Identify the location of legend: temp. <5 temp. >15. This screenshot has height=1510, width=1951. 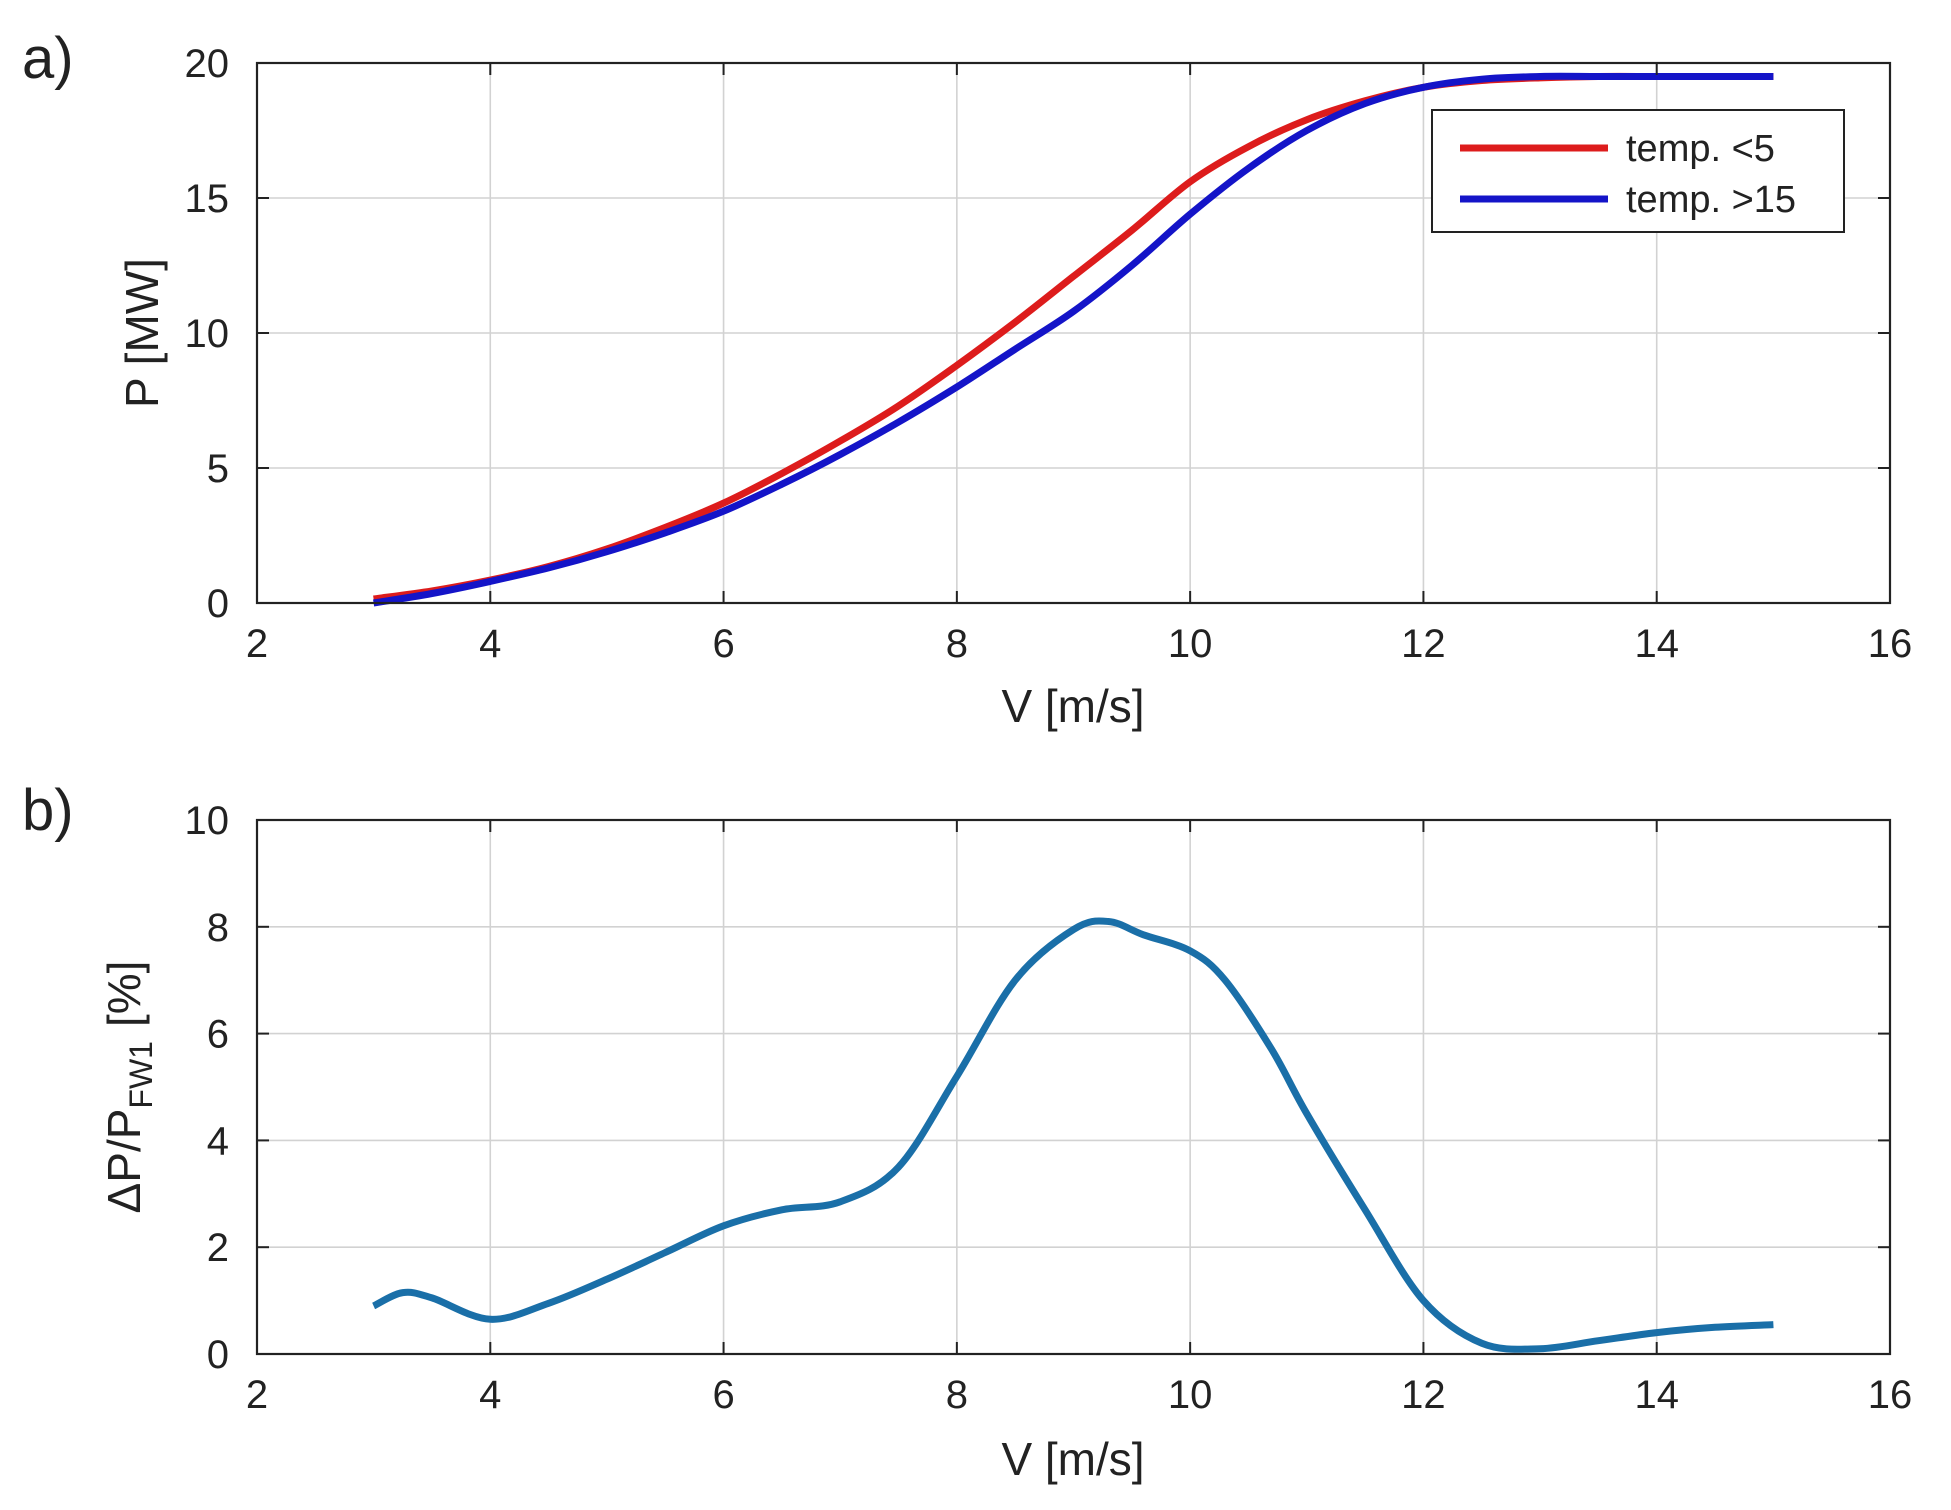
(1638, 171).